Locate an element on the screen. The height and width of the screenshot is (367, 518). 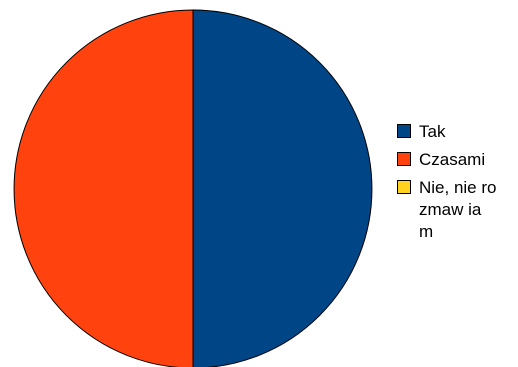
legend-label-czasami: Czasami is located at coordinates (452, 159).